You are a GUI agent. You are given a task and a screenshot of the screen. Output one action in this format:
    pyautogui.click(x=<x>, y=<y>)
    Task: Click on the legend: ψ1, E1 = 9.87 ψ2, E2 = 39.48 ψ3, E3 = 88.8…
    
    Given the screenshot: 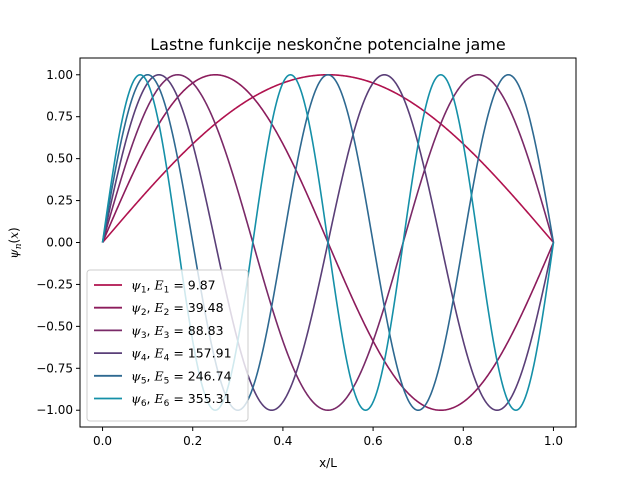 What is the action you would take?
    pyautogui.click(x=167, y=345)
    